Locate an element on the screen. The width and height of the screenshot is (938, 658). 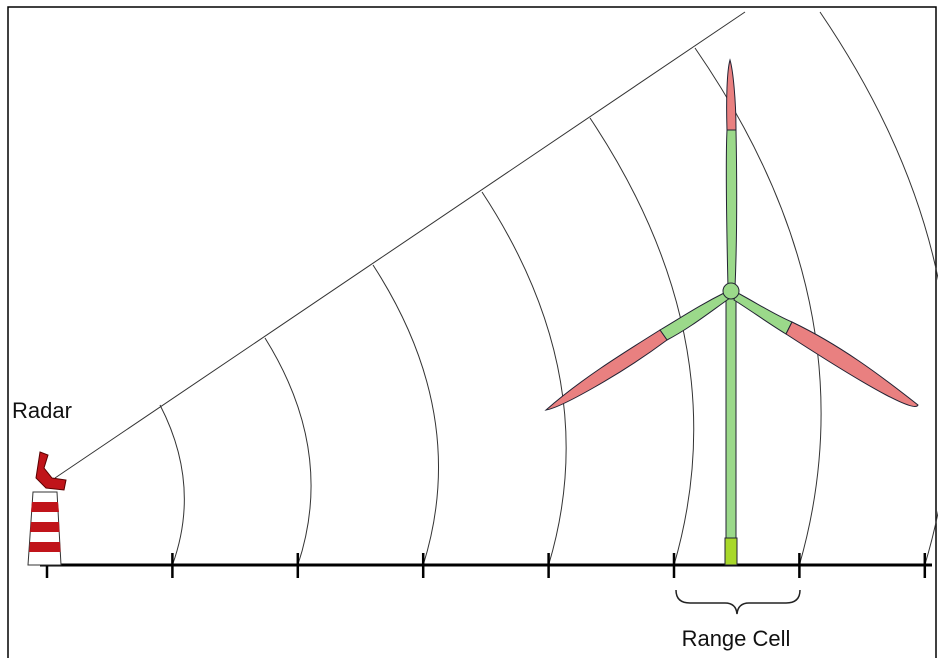
range-cell-label: Range Cell is located at coordinates (736, 638).